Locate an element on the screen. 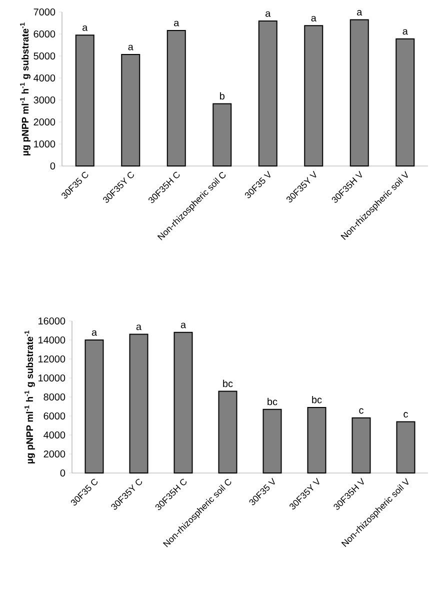 The width and height of the screenshot is (431, 591). y-tick-label: 1000 is located at coordinates (45, 144).